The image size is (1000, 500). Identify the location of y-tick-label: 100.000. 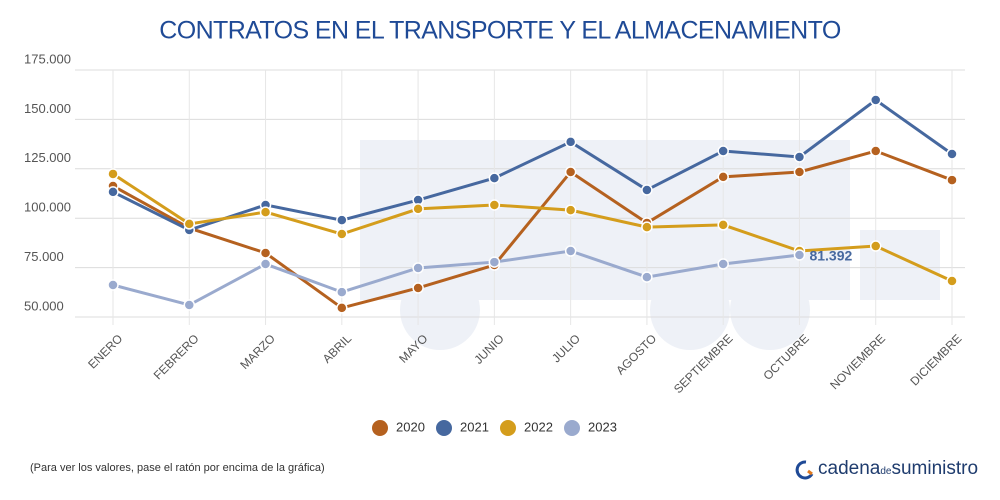
(47, 207).